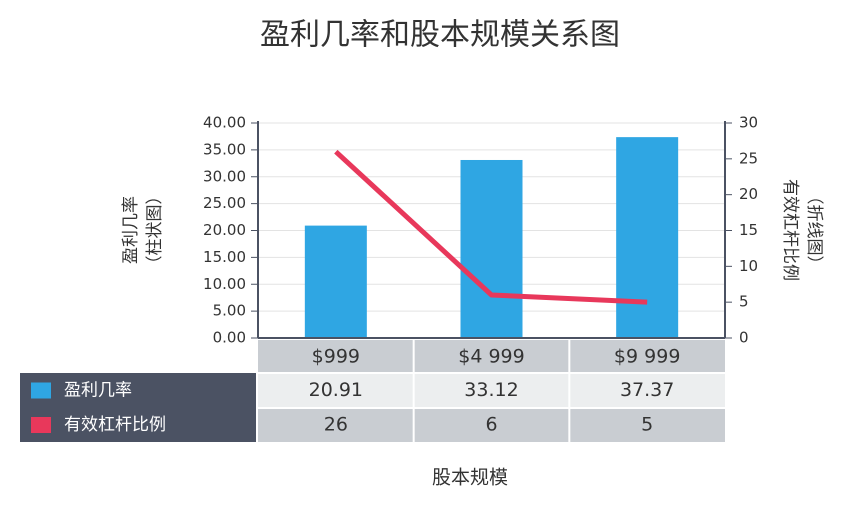 The height and width of the screenshot is (508, 845). I want to click on x-tick-label: $4 999, so click(491, 357).